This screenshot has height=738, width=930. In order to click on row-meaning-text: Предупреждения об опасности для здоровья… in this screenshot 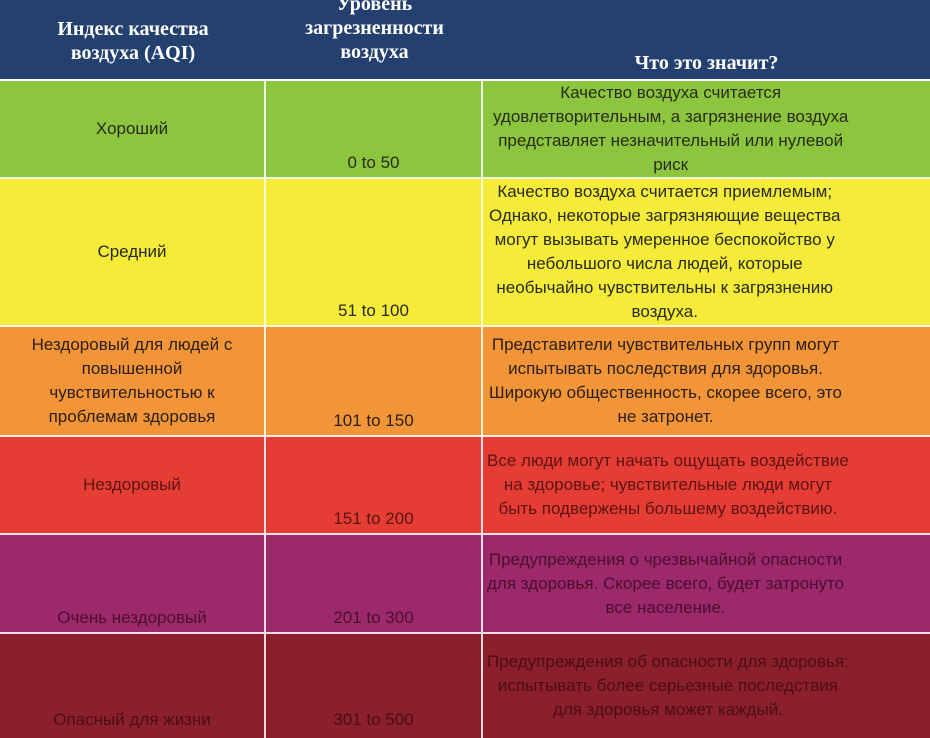, I will do `click(668, 685)`.